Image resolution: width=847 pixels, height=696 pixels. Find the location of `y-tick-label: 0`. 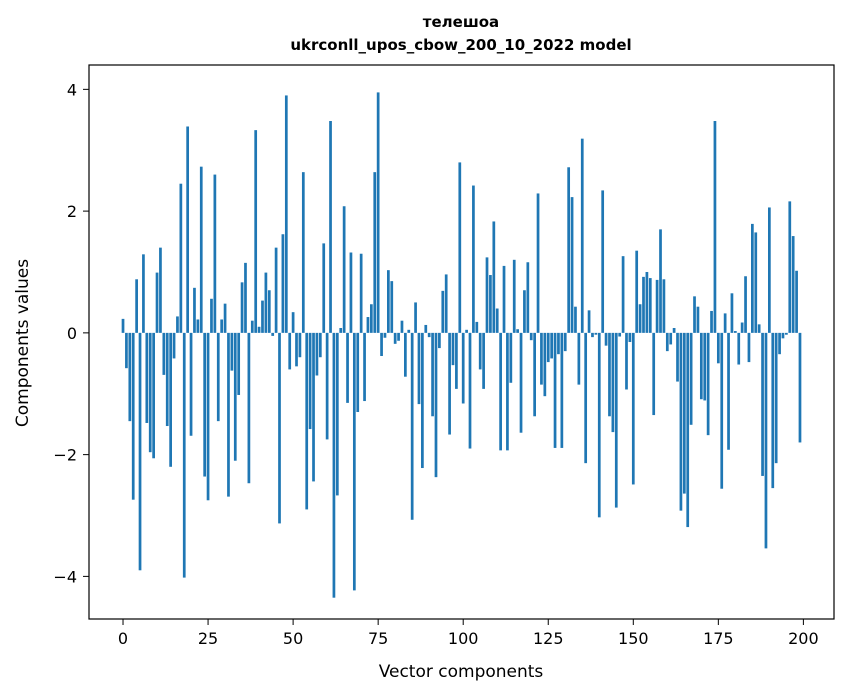

y-tick-label: 0 is located at coordinates (72, 333).